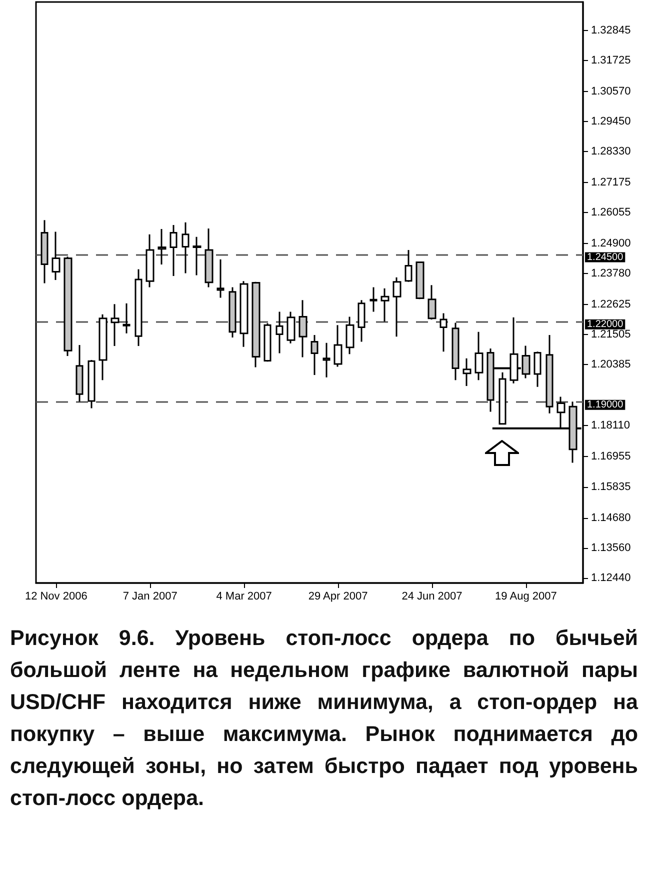 The height and width of the screenshot is (886, 650). What do you see at coordinates (611, 60) in the screenshot?
I see `y-tick-label: 1.31725` at bounding box center [611, 60].